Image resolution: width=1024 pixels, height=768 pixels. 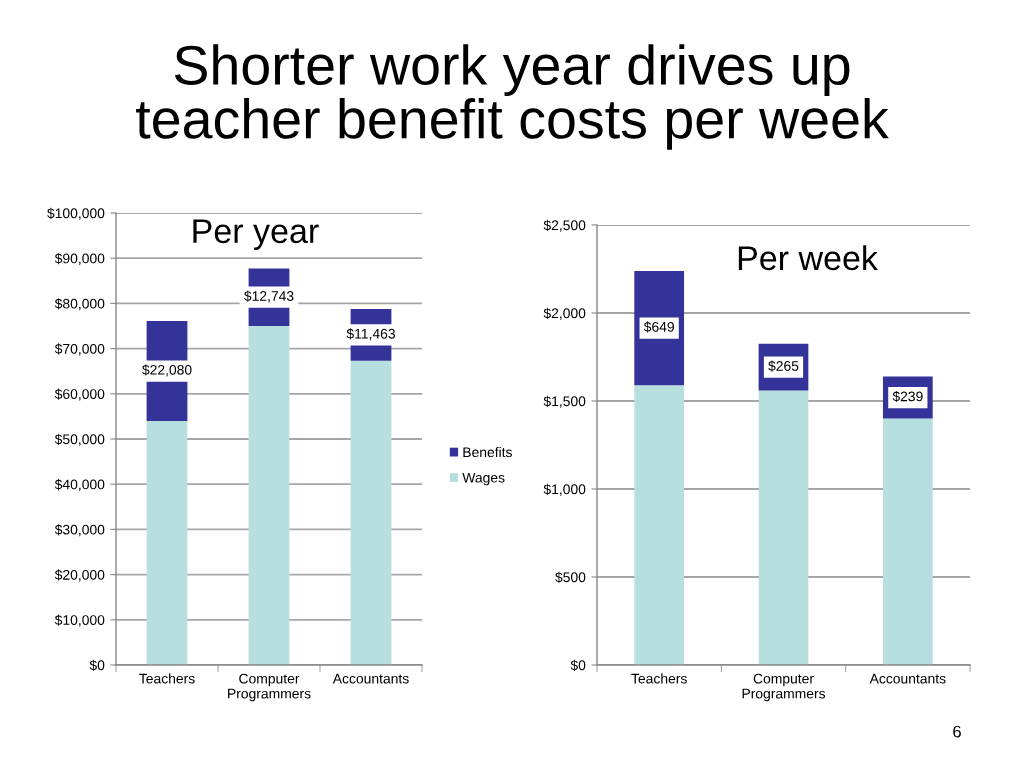 What do you see at coordinates (79, 575) in the screenshot?
I see `y-tick-label: $20,000` at bounding box center [79, 575].